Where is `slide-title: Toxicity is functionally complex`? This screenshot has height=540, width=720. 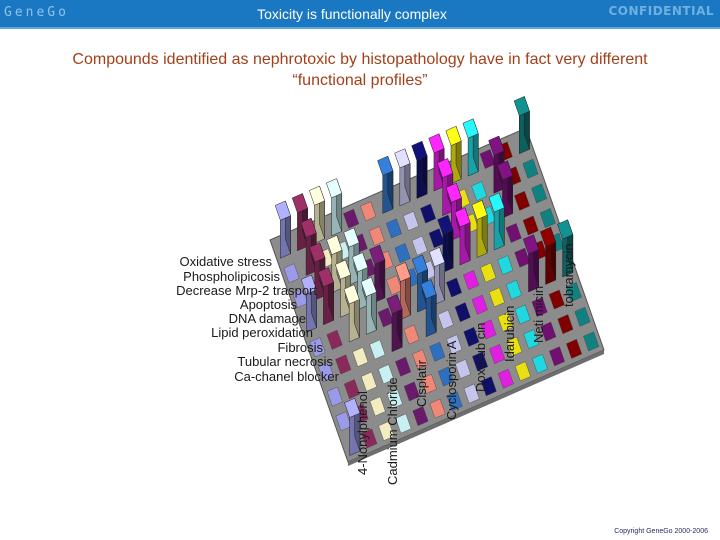
slide-title: Toxicity is functionally complex is located at coordinates (352, 14).